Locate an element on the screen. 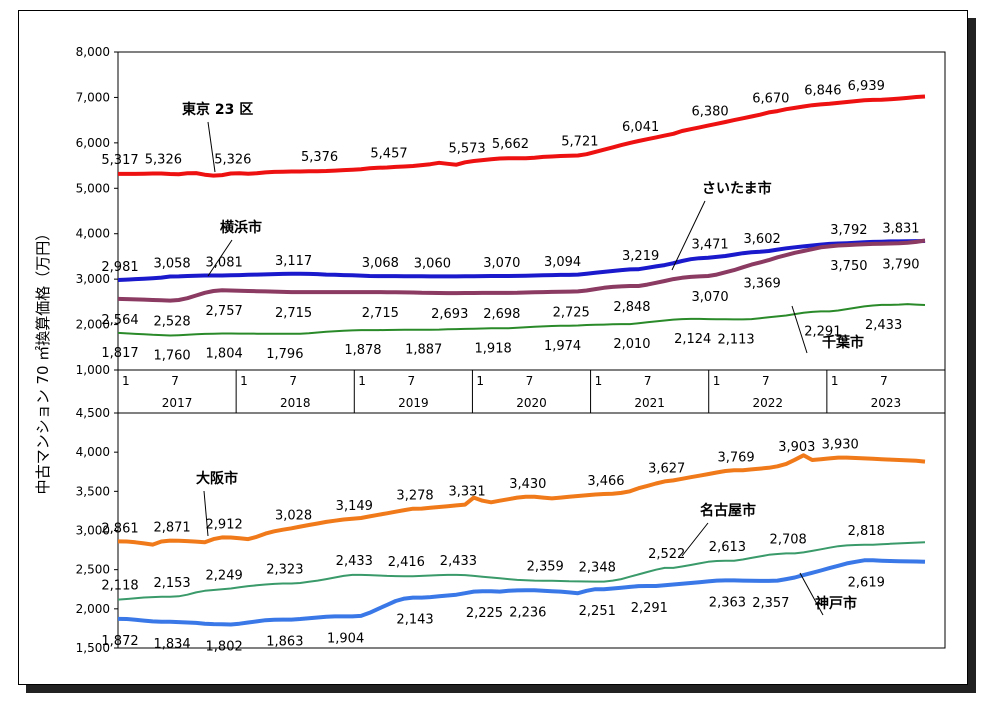 The width and height of the screenshot is (996, 705). data-label: 6,380 is located at coordinates (709, 112).